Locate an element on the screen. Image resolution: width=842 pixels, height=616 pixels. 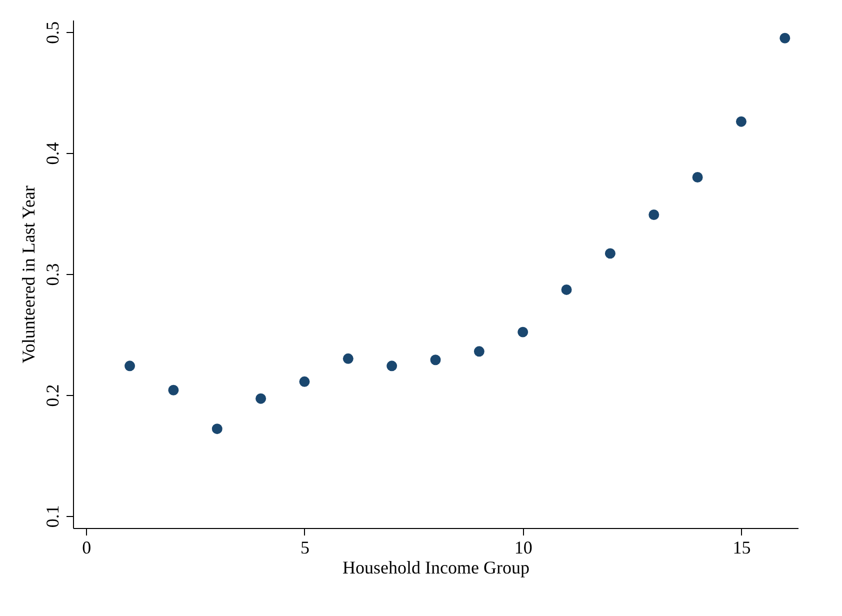
y-tick-label: 0.1 is located at coordinates (52, 516).